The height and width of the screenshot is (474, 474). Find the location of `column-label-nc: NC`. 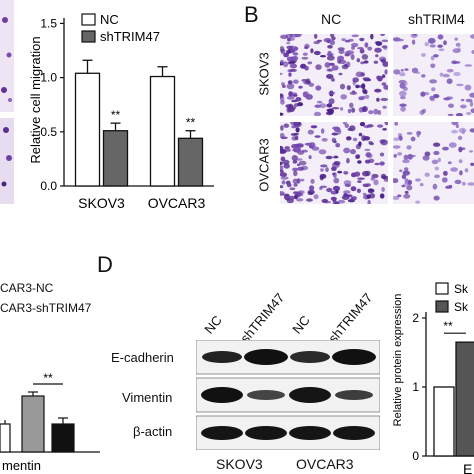

column-label-nc: NC is located at coordinates (331, 19).